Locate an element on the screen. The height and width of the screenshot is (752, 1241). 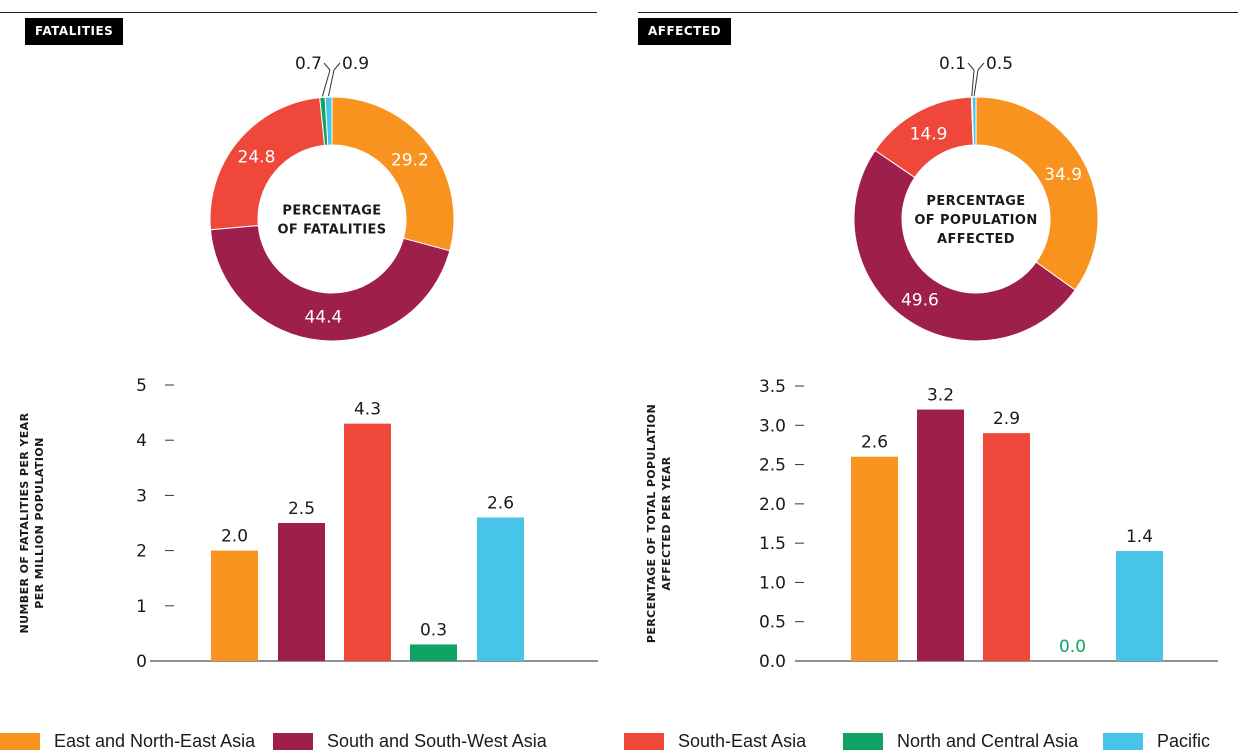
legend-label: Pacific is located at coordinates (1184, 741).